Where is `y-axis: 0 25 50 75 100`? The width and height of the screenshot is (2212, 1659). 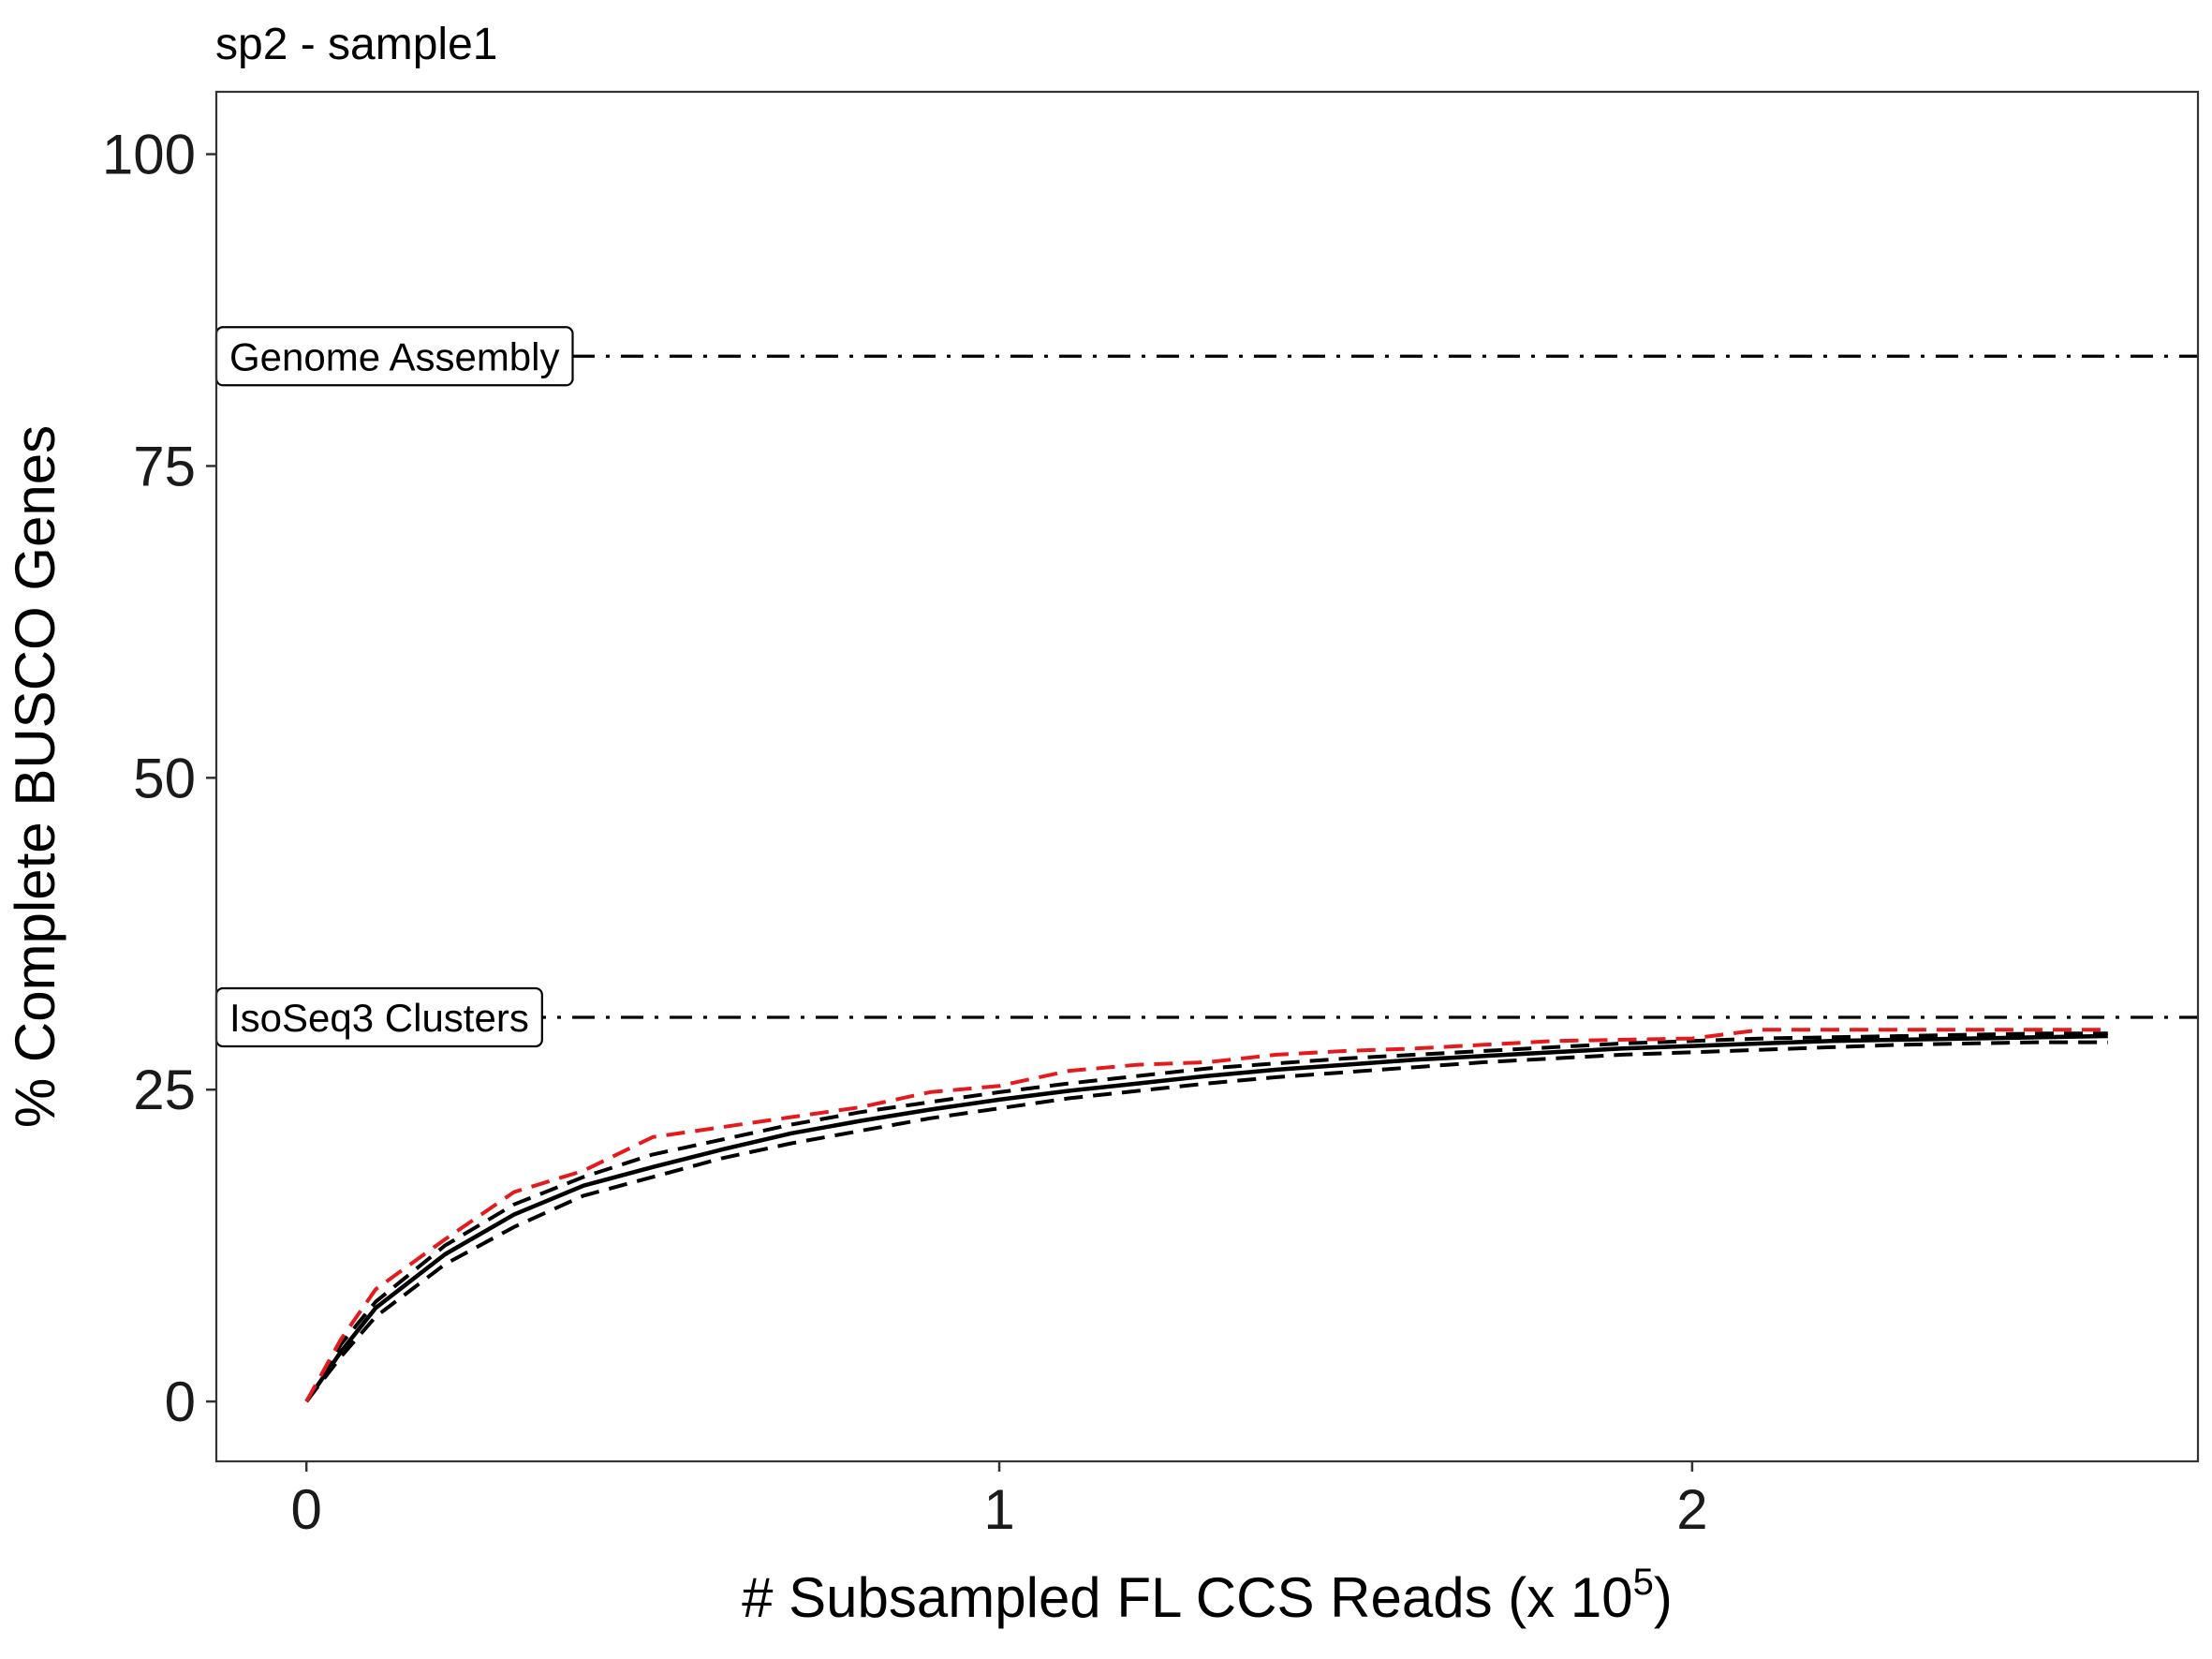 y-axis: 0 25 50 75 100 is located at coordinates (159, 778).